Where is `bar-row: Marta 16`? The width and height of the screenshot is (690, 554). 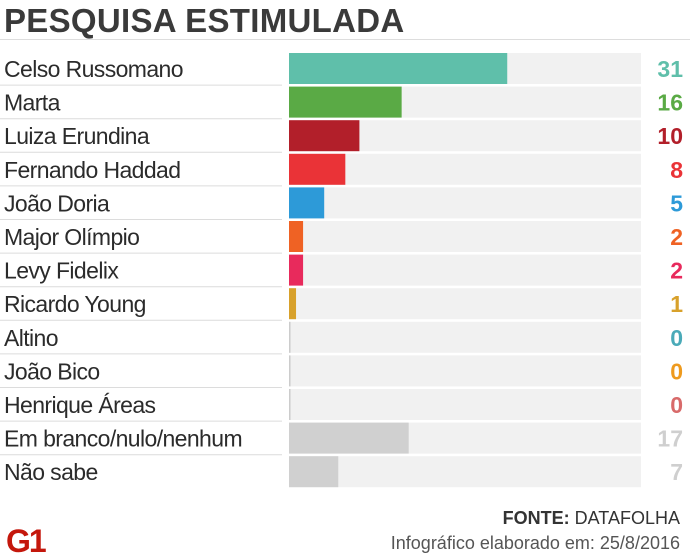 bar-row: Marta 16 is located at coordinates (341, 103).